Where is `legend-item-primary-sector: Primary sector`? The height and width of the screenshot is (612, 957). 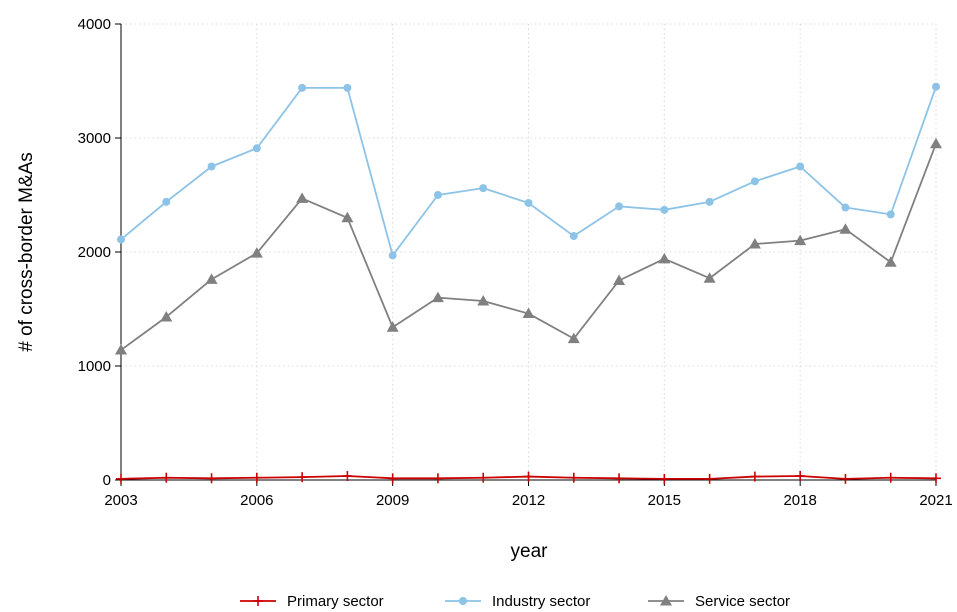 legend-item-primary-sector: Primary sector is located at coordinates (312, 601).